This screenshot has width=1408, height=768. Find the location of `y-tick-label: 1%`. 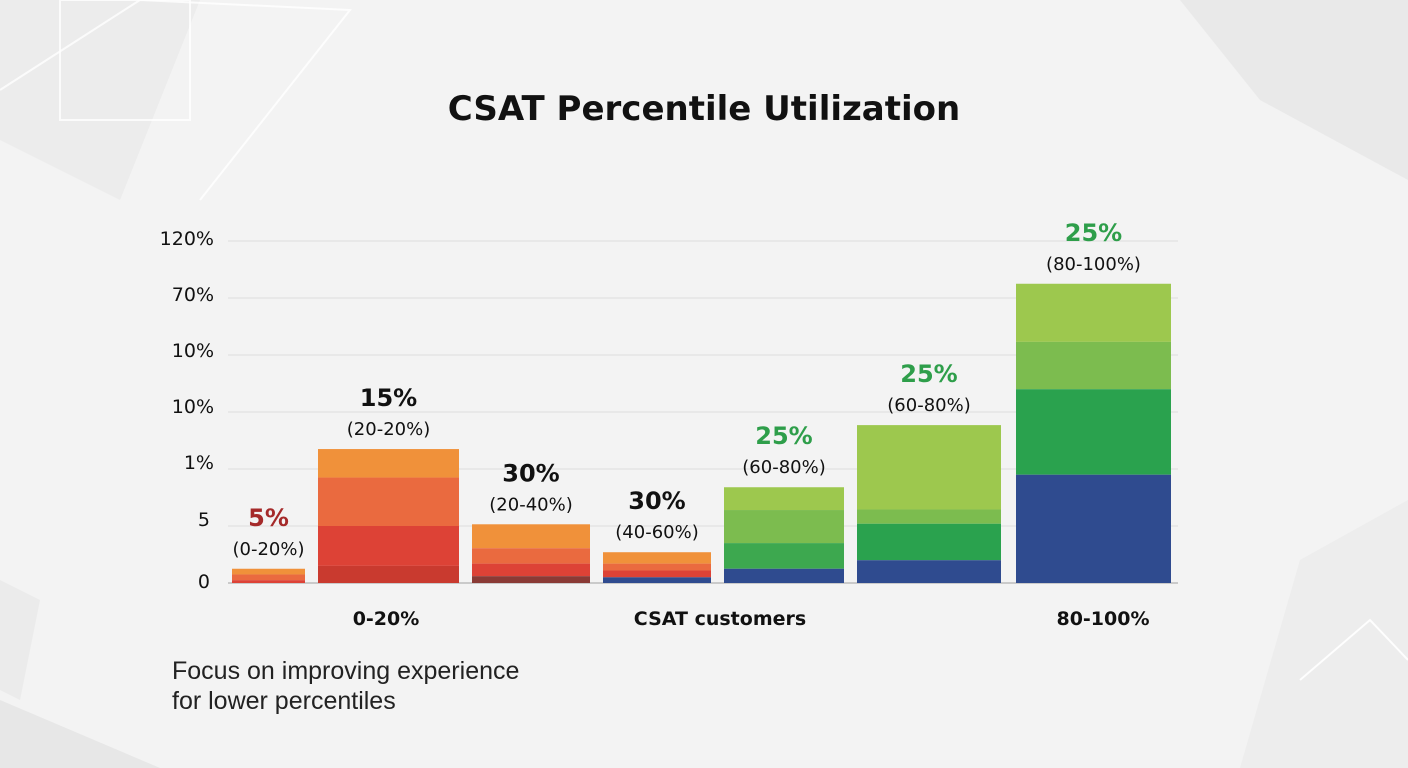

y-tick-label: 1% is located at coordinates (199, 463).